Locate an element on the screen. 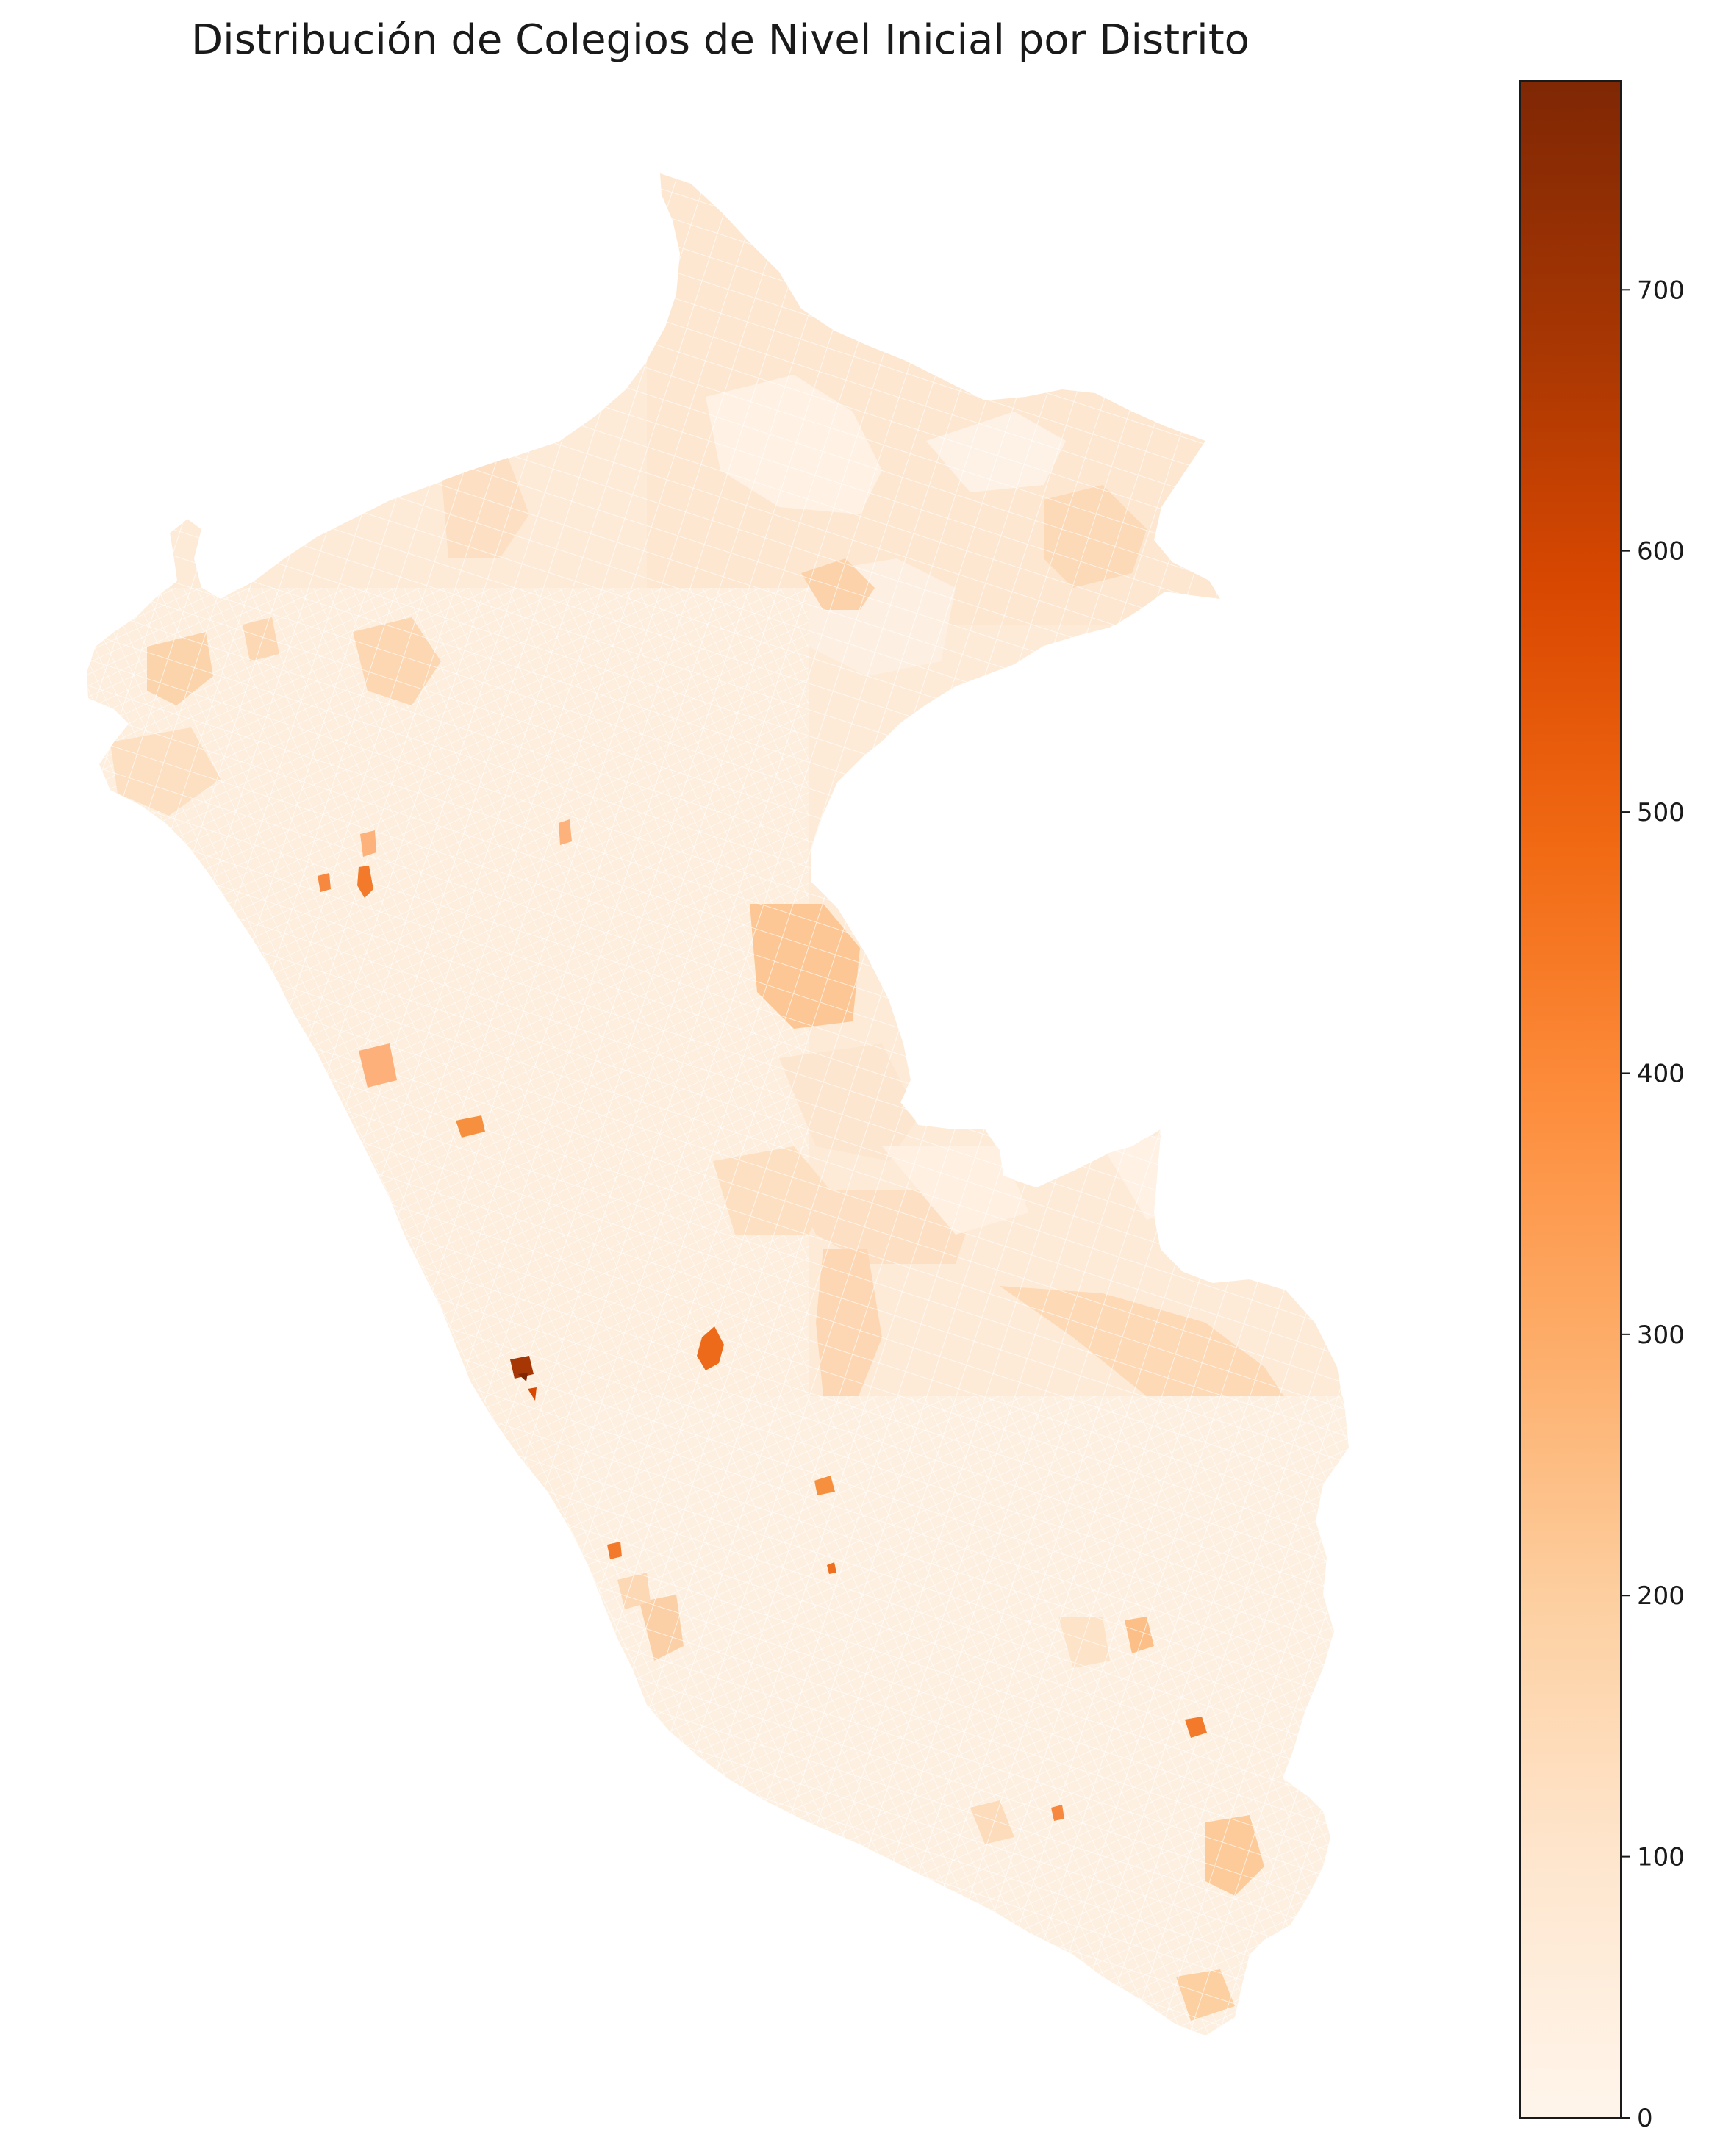  colorbar-tick-label: 200 is located at coordinates (1661, 1596).